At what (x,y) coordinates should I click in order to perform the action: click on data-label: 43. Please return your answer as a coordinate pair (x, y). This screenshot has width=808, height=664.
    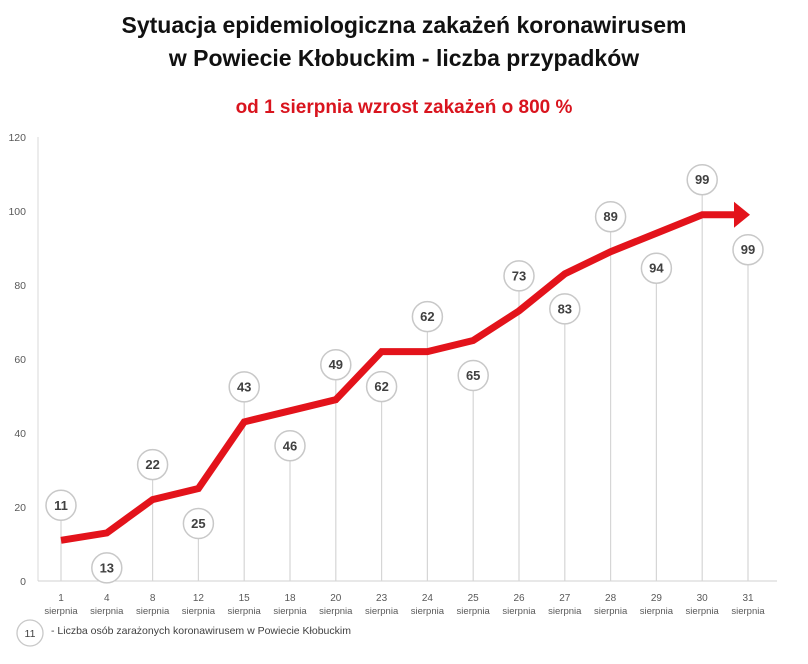
    Looking at the image, I should click on (244, 386).